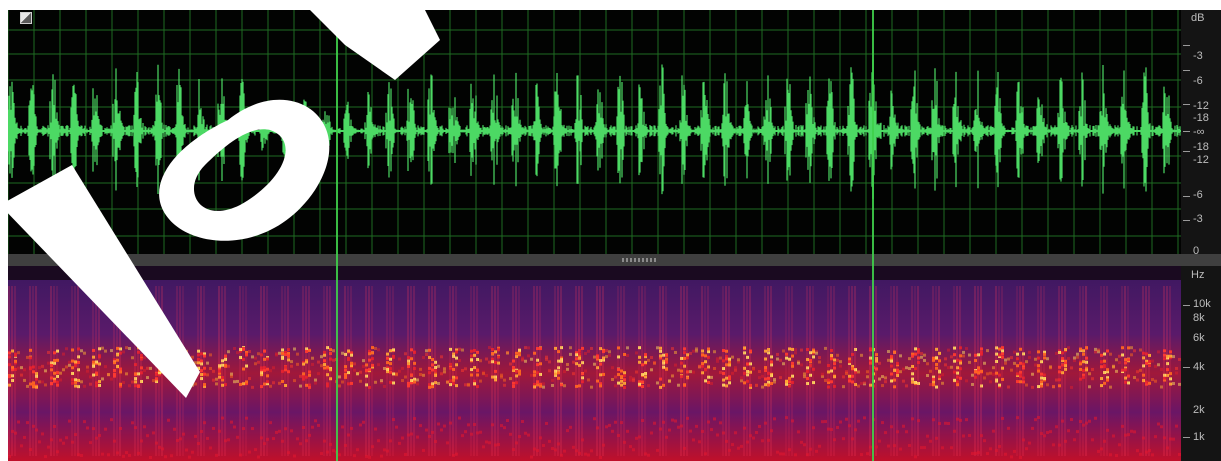  What do you see at coordinates (337, 235) in the screenshot?
I see `playhead-cursor` at bounding box center [337, 235].